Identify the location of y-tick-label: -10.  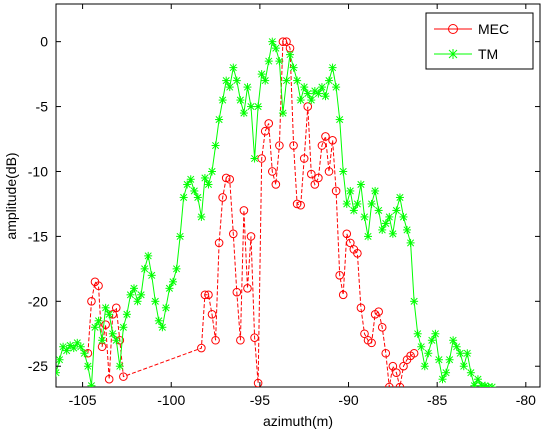
(38, 171).